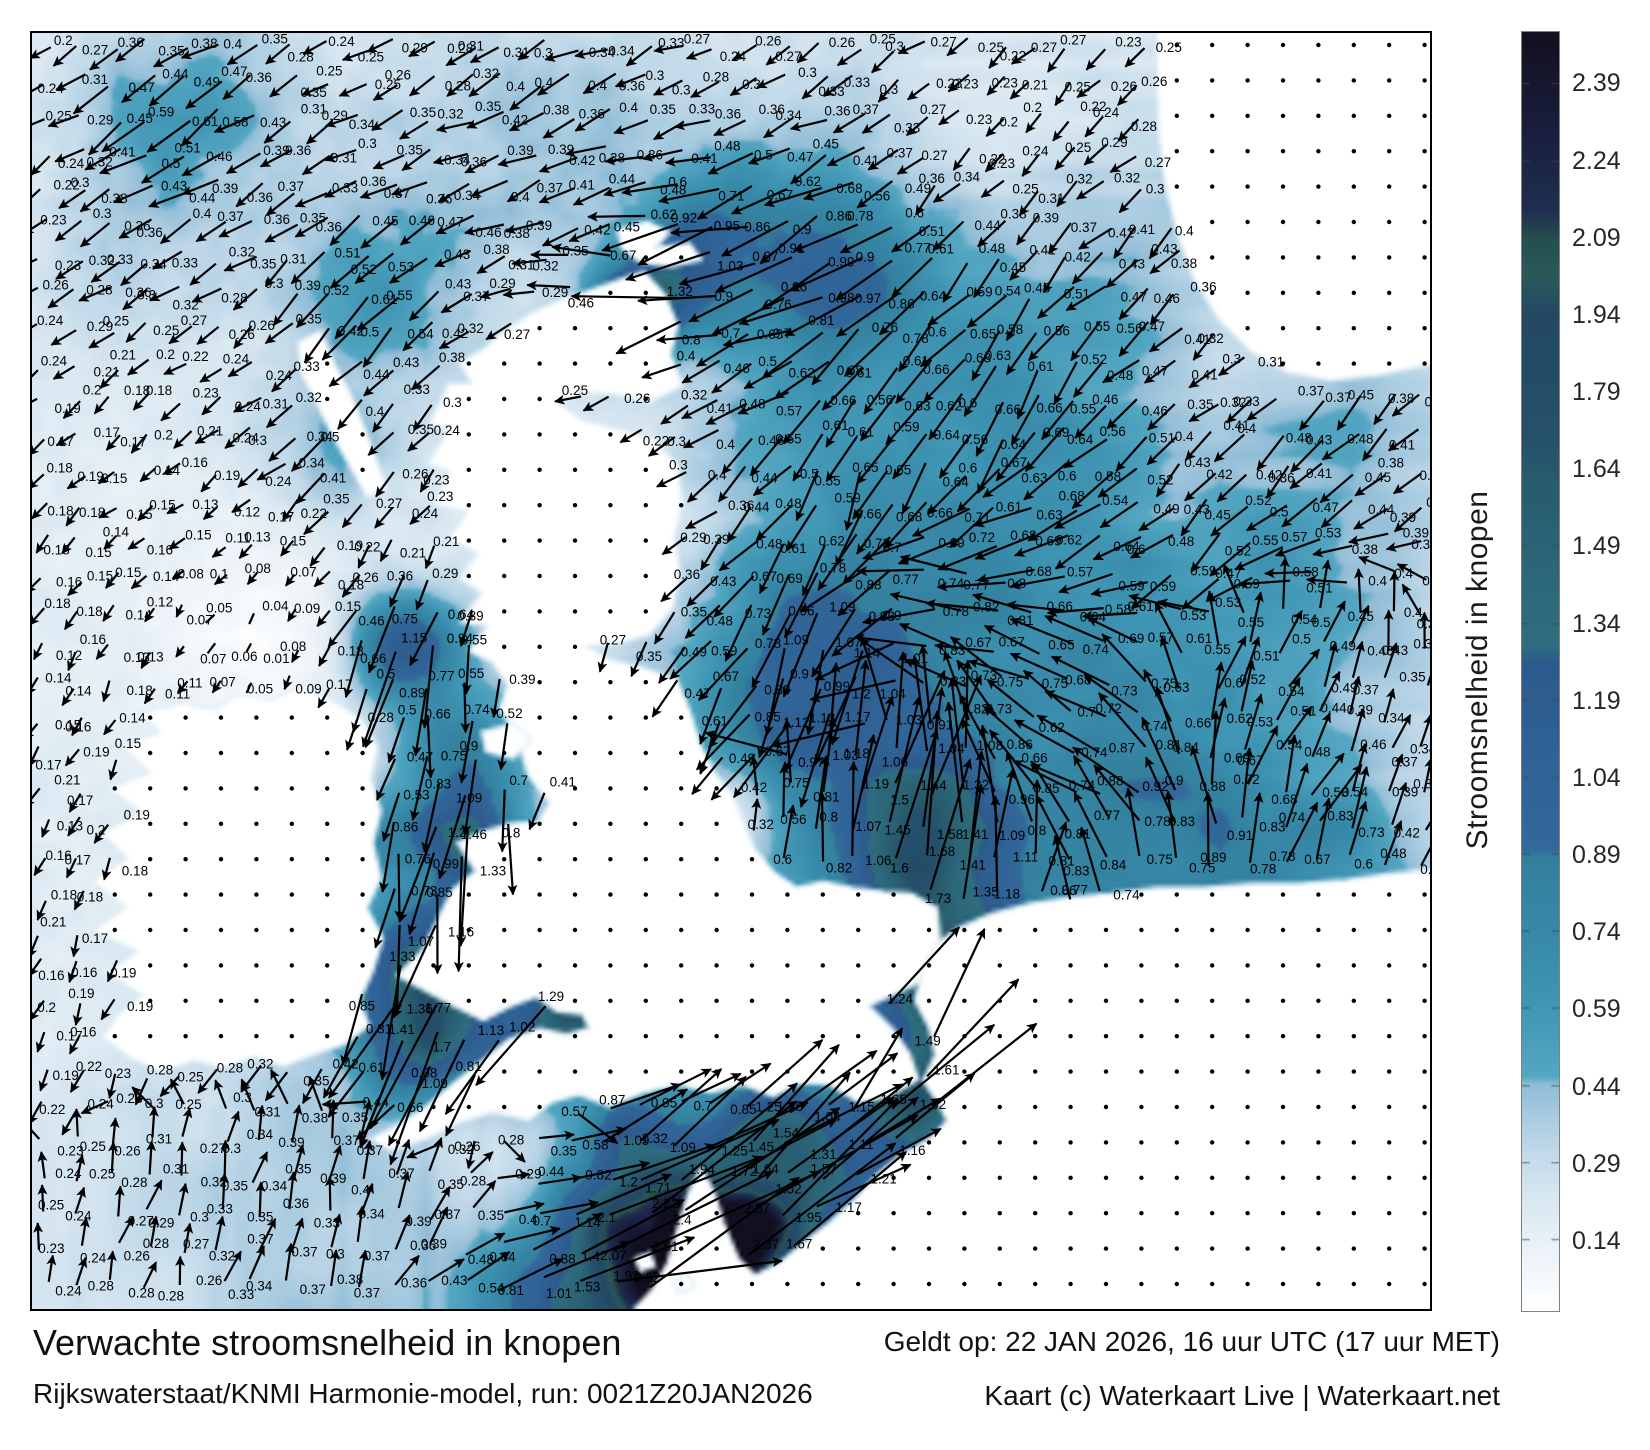 The height and width of the screenshot is (1450, 1650). Describe the element at coordinates (262, 325) in the screenshot. I see `svg-text: 0.26` at that location.